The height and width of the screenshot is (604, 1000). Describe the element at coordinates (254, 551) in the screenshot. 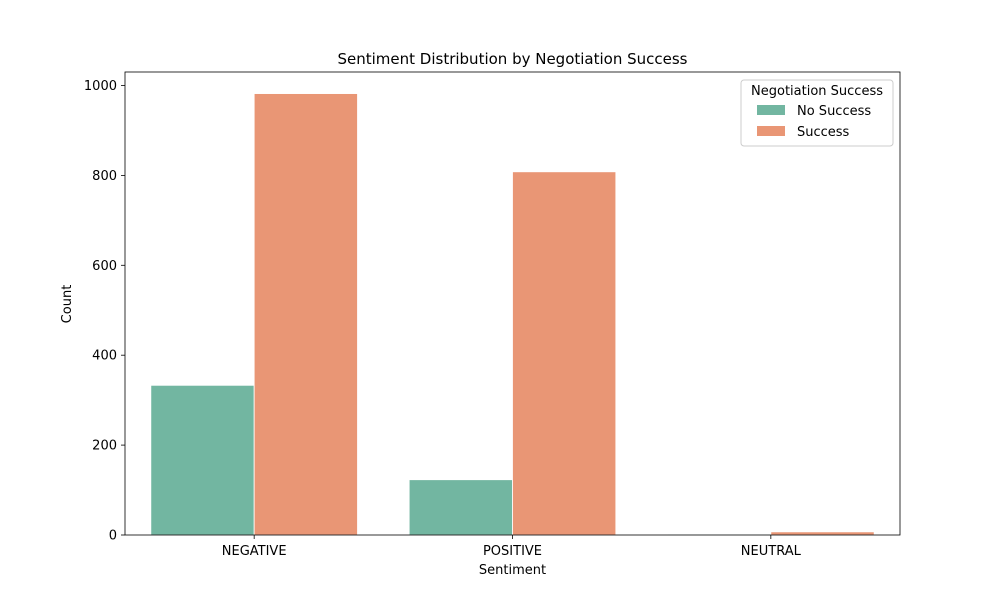

I see `x-tick-label: NEGATIVE` at that location.